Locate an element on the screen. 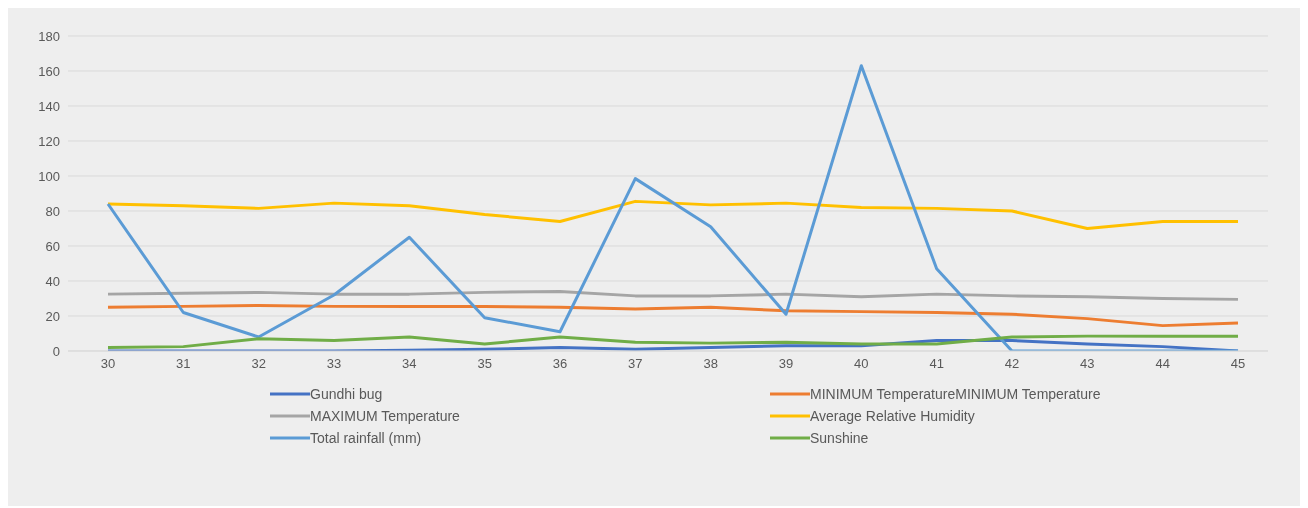 The image size is (1308, 508). legend-label: MAXIMUM Temperature is located at coordinates (385, 416).